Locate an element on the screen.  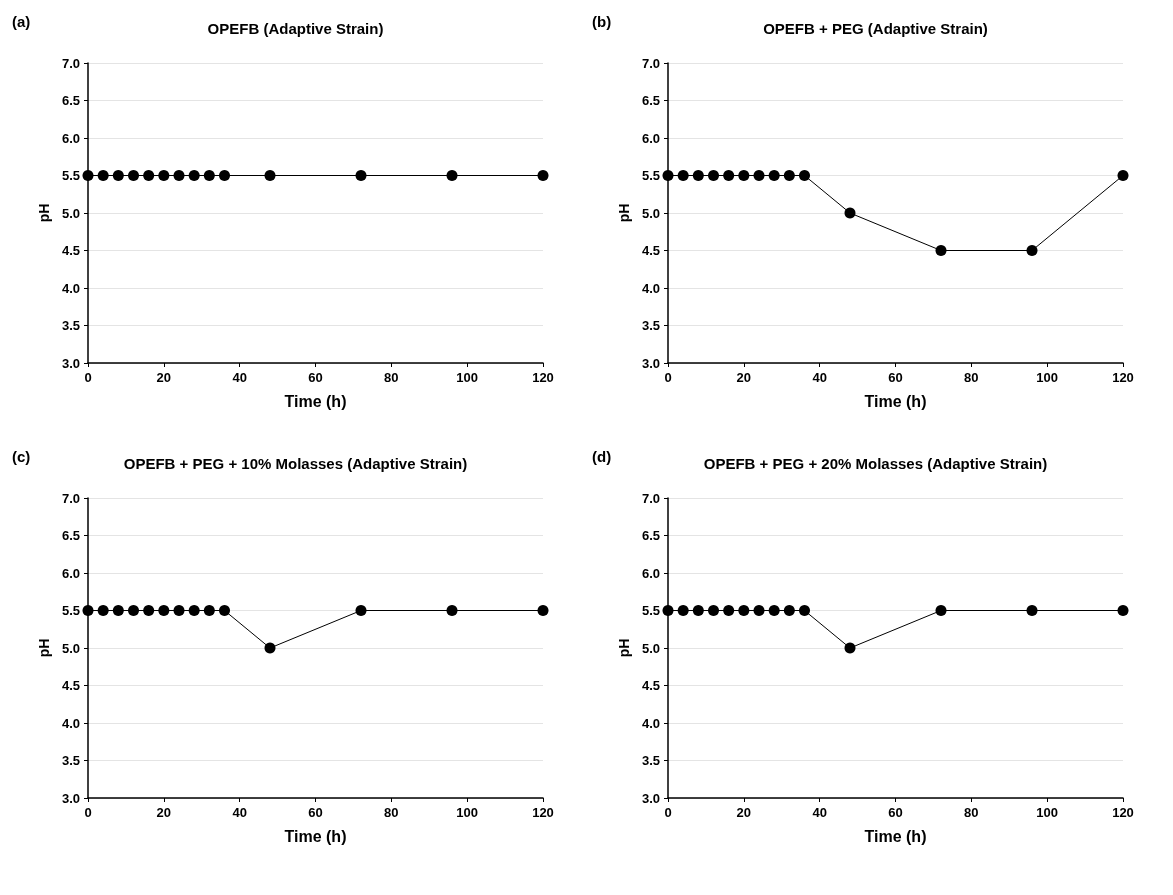
text: (b) is located at coordinates (602, 21).